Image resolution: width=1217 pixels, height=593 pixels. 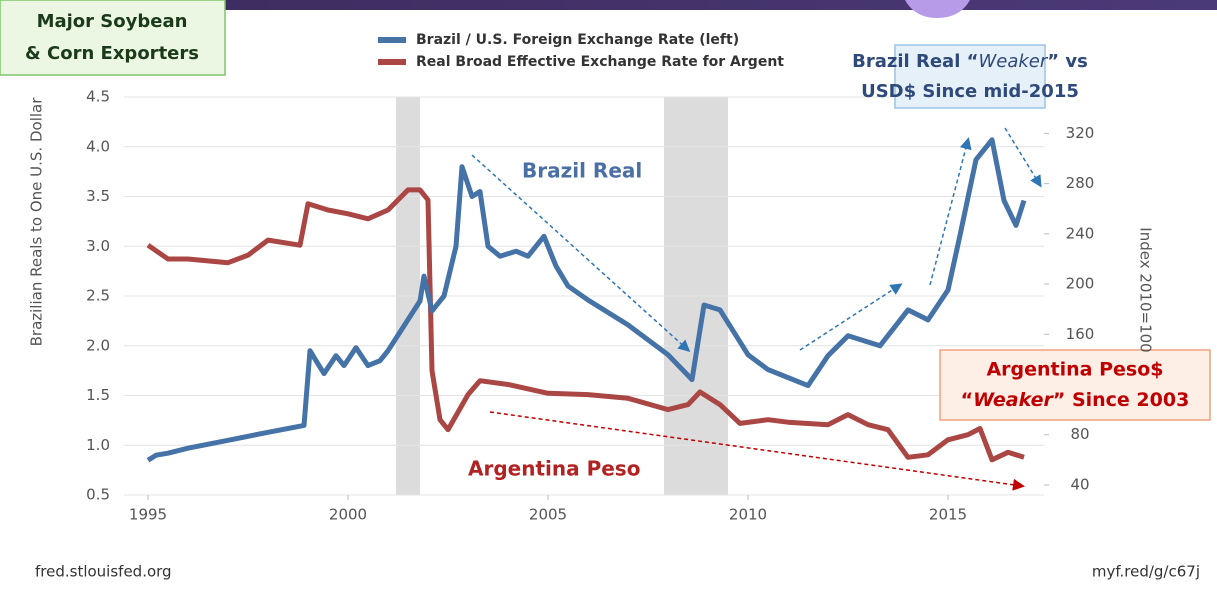 What do you see at coordinates (1079, 434) in the screenshot?
I see `y2-tick-label: 80` at bounding box center [1079, 434].